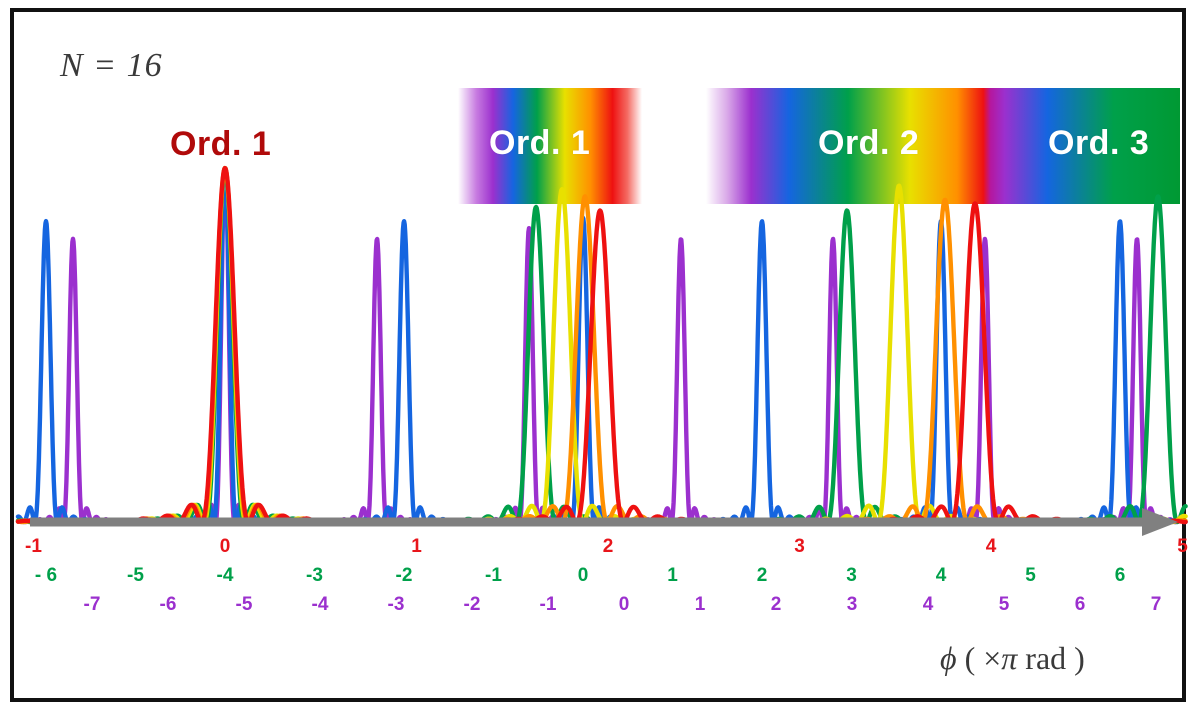  Describe the element at coordinates (600, 578) in the screenshot. I see `tick-row-green: - 6 -5 -4 -3 -2 -1 0 1 2 3 4 5 6` at that location.